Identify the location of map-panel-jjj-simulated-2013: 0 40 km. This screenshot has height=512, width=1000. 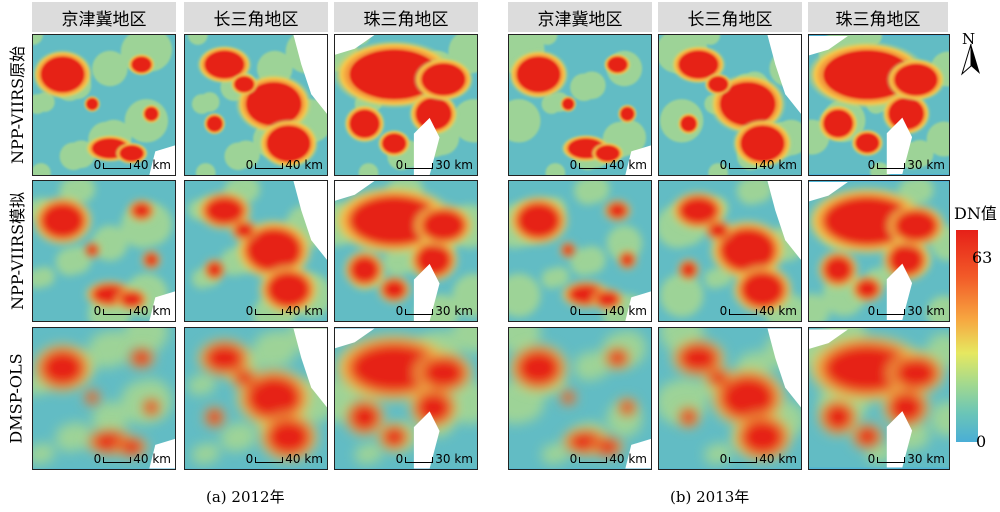
(580, 251).